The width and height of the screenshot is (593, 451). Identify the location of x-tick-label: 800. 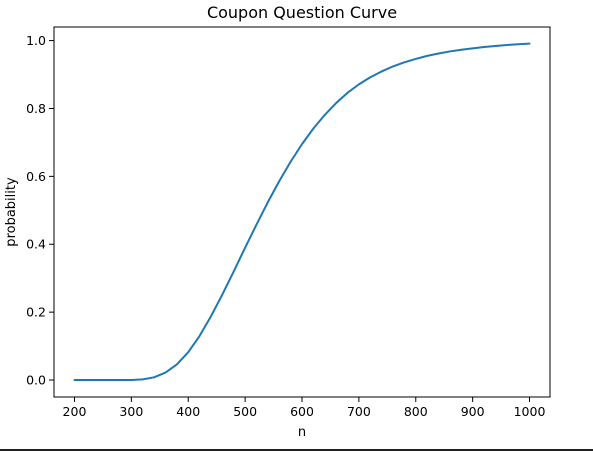
(416, 411).